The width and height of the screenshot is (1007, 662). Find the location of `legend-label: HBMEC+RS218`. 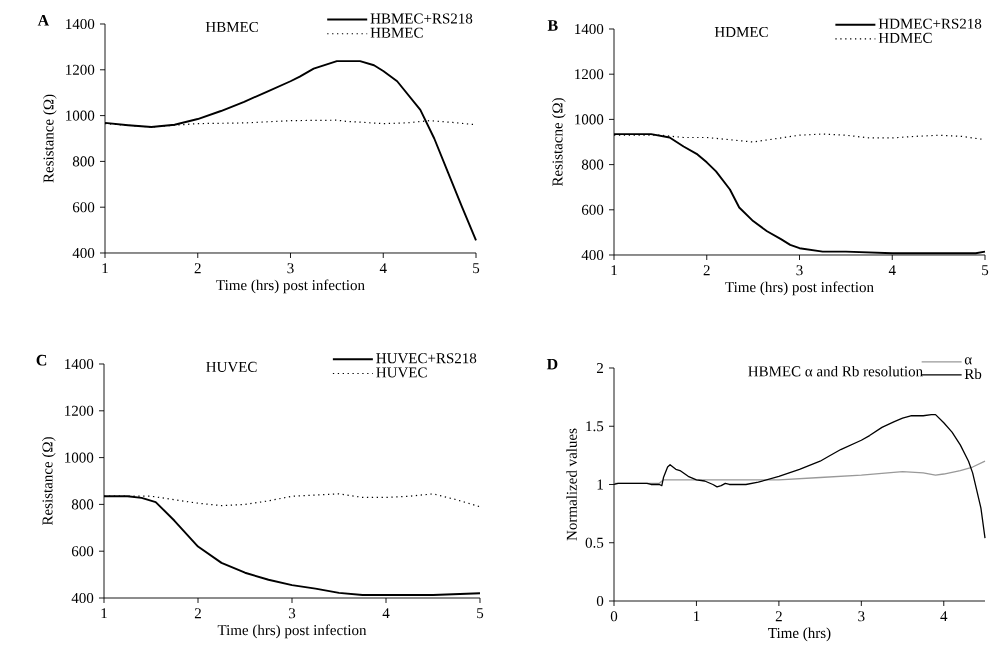

legend-label: HBMEC+RS218 is located at coordinates (421, 18).